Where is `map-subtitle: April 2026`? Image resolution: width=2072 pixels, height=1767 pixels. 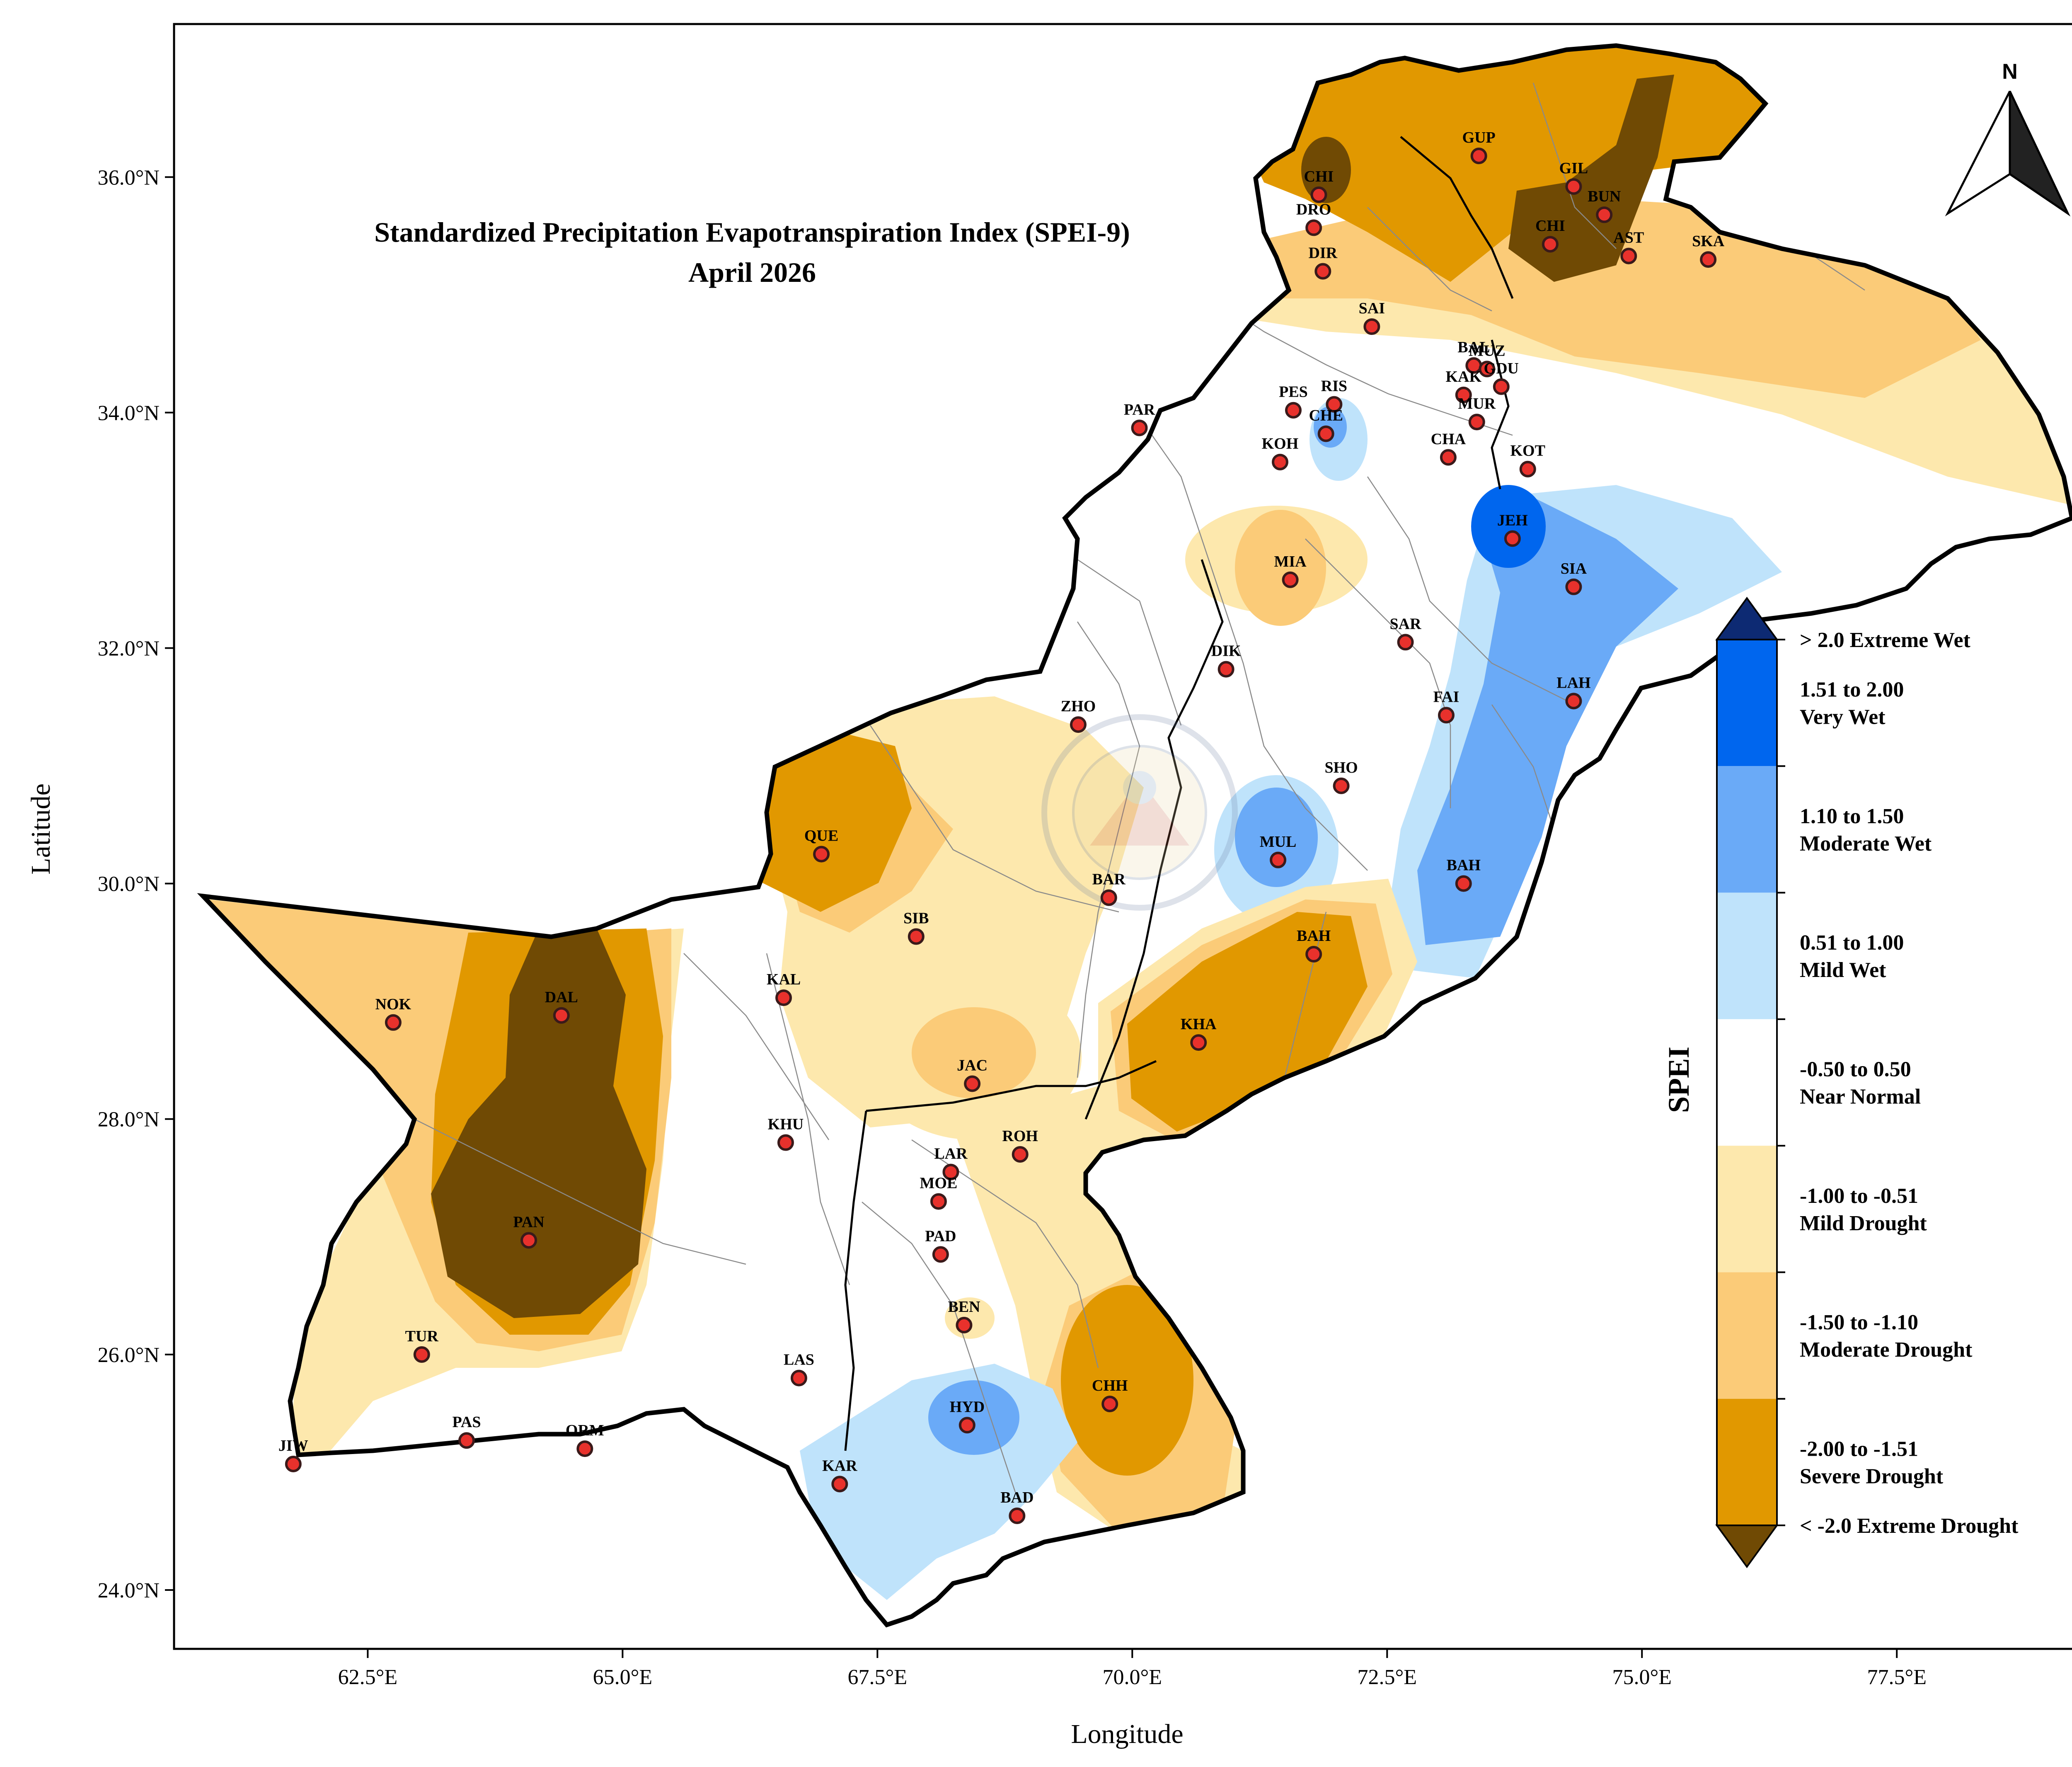
map-subtitle: April 2026 is located at coordinates (752, 272).